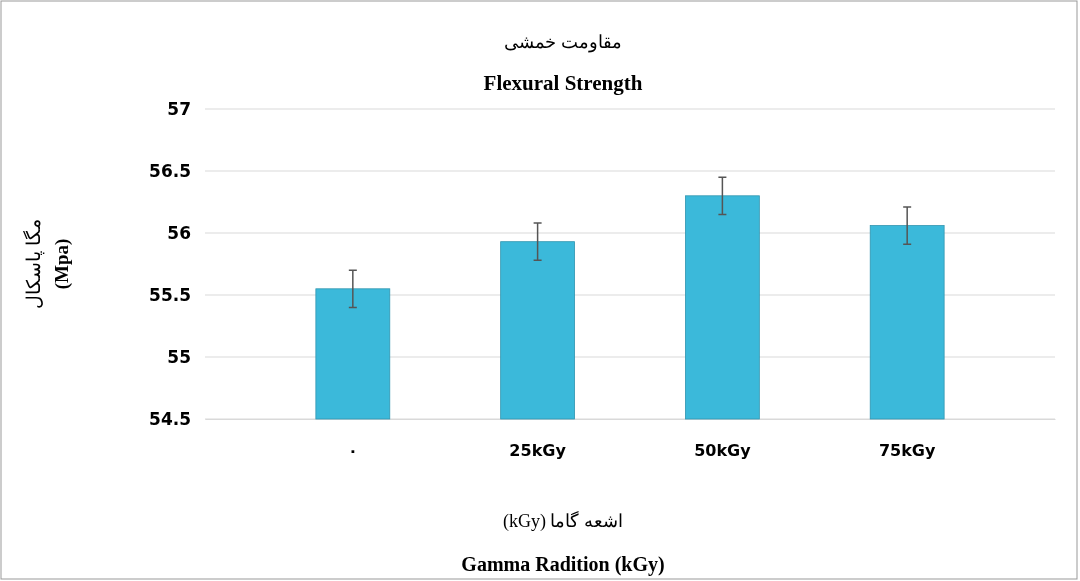  Describe the element at coordinates (170, 418) in the screenshot. I see `y-tick-label: 54.5` at that location.